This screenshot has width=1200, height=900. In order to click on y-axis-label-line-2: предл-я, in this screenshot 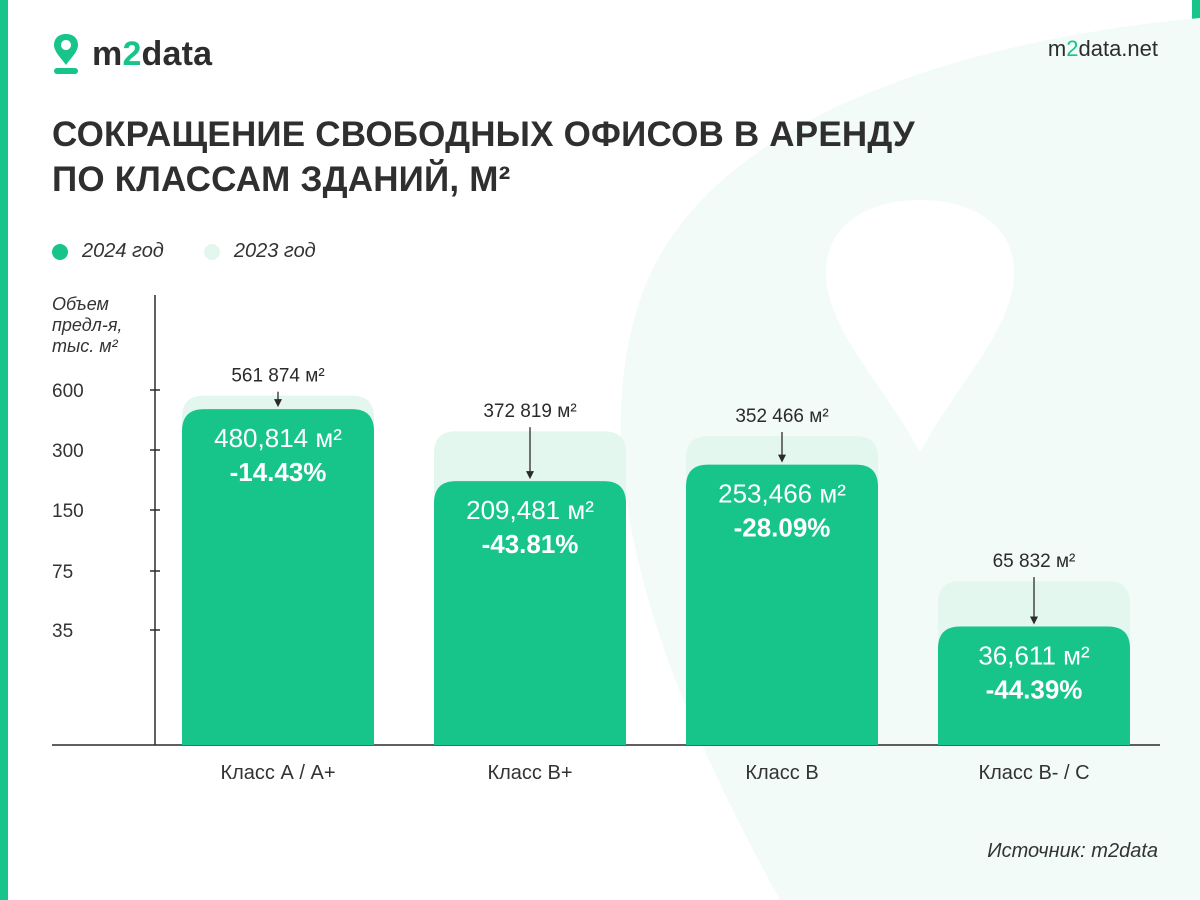, I will do `click(87, 325)`.